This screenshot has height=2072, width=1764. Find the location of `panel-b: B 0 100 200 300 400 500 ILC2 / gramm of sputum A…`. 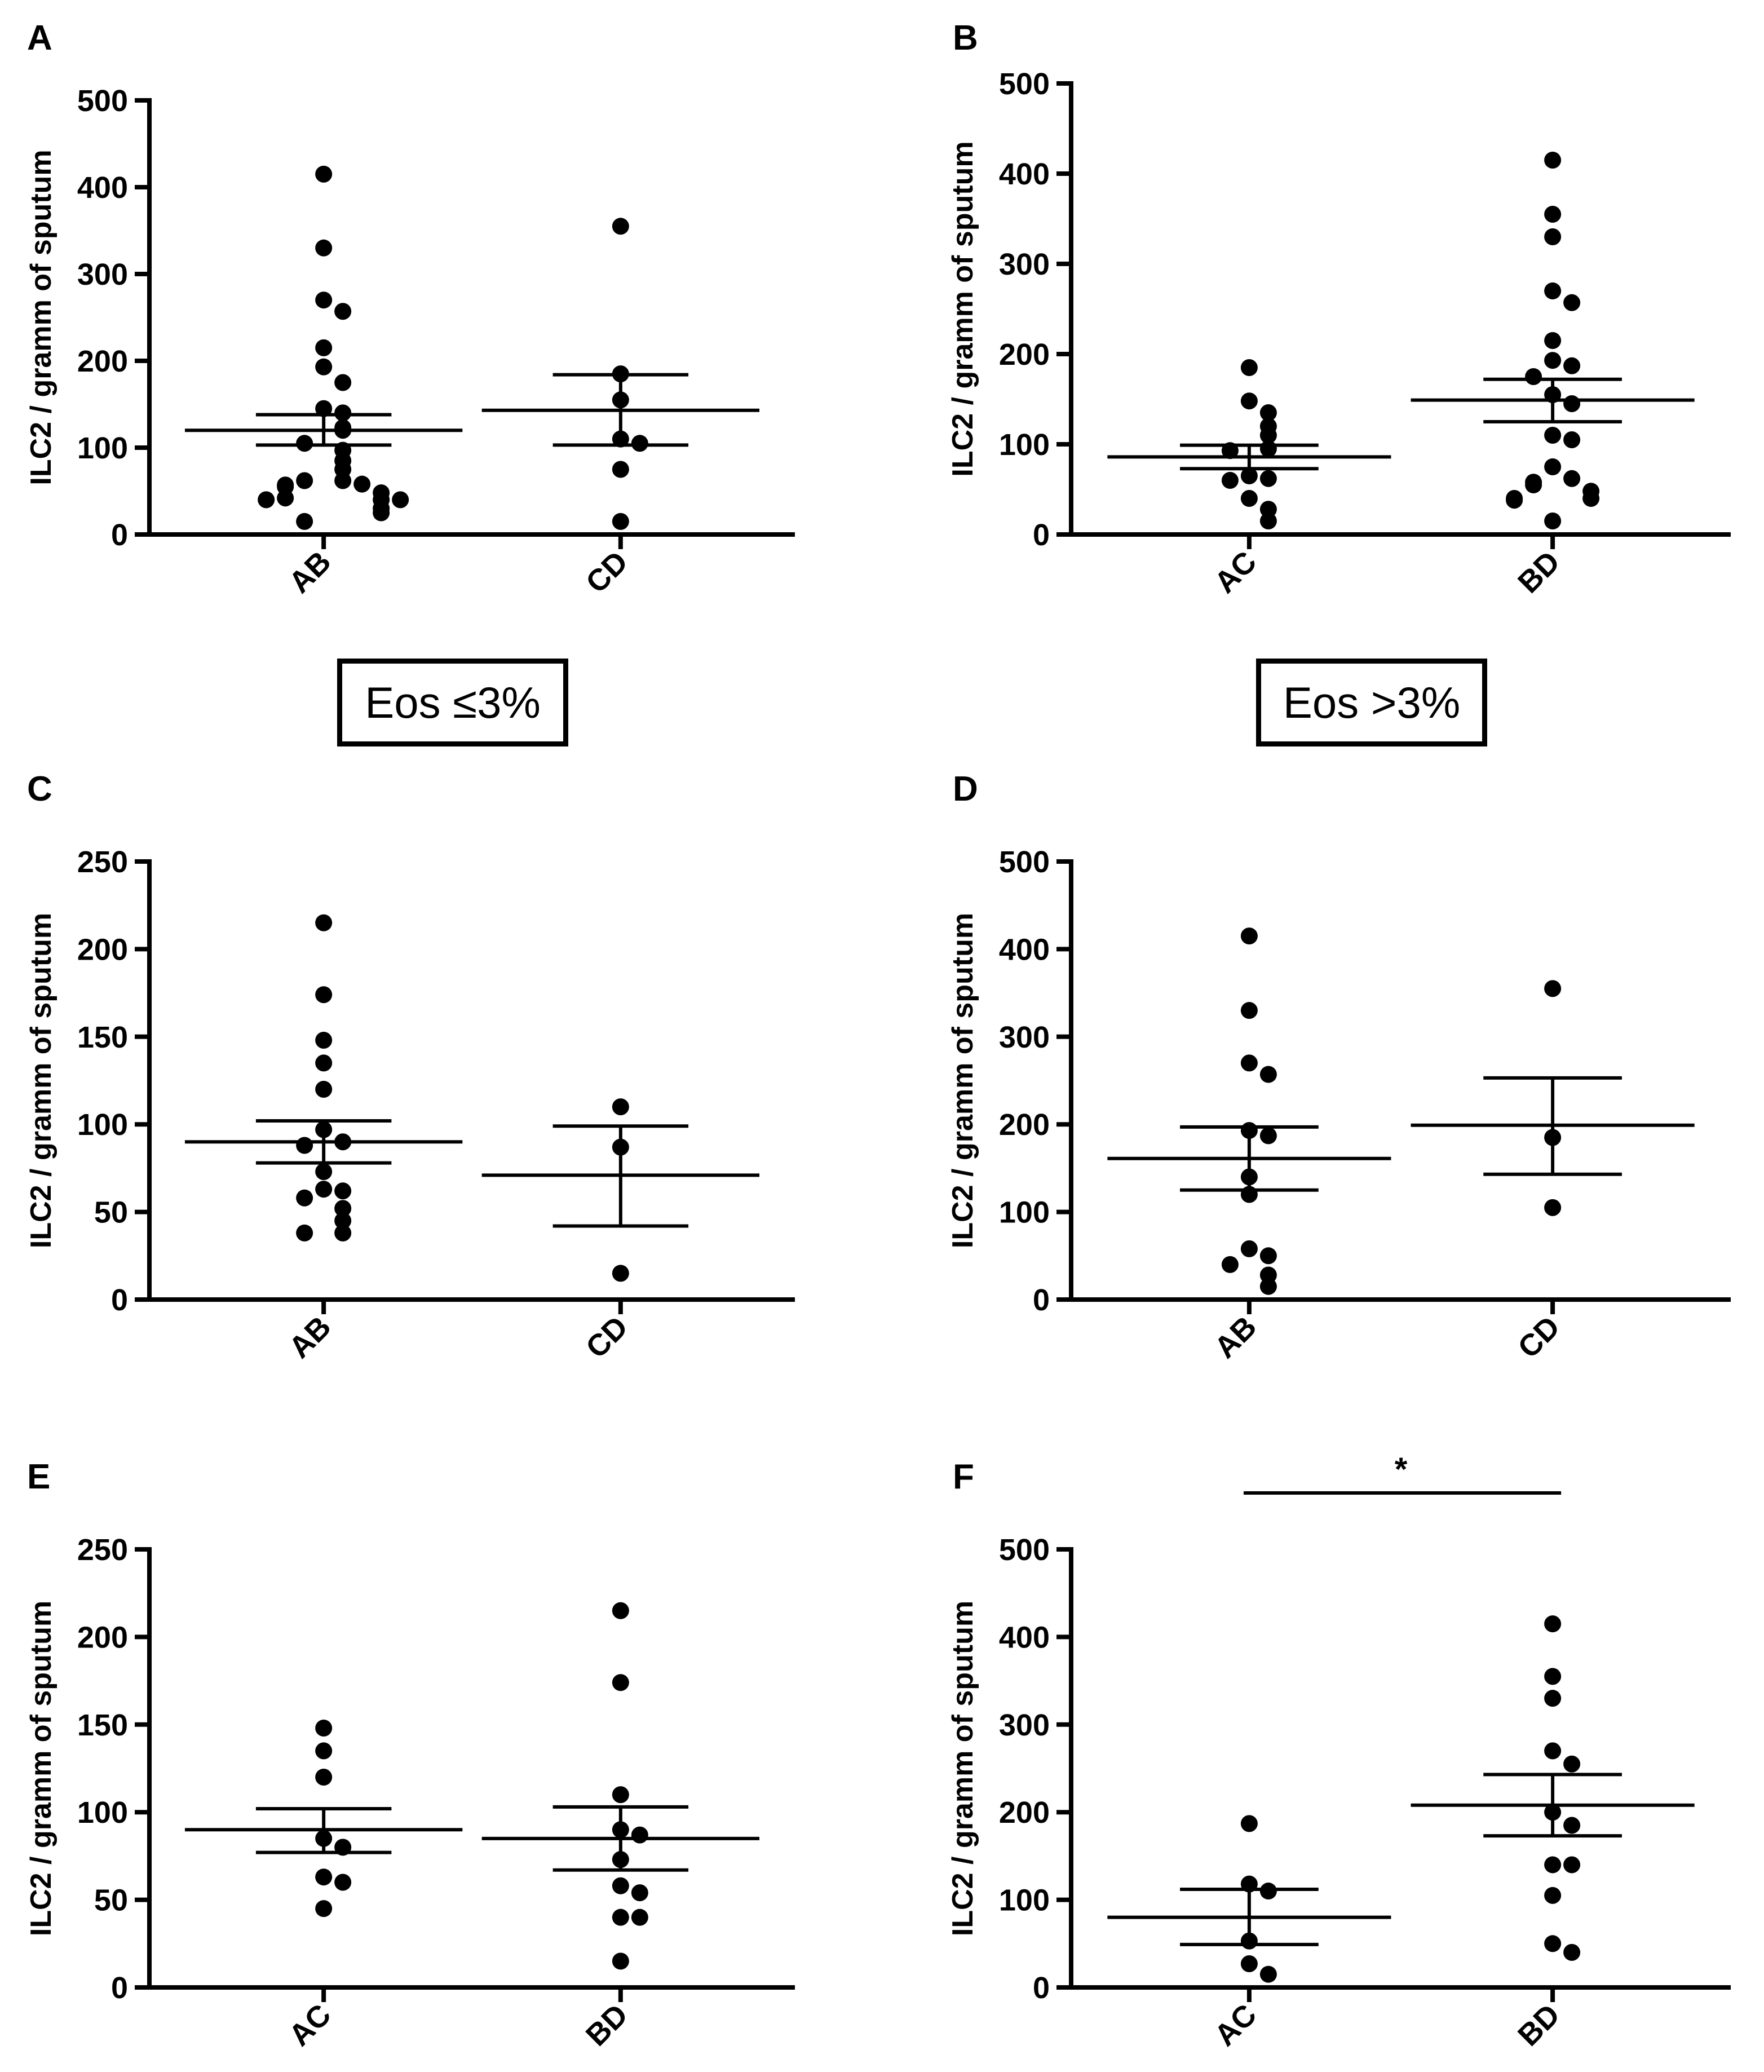

panel-b: B 0 100 200 300 400 500 ILC2 / gramm of sputum A… is located at coordinates (1339, 309).